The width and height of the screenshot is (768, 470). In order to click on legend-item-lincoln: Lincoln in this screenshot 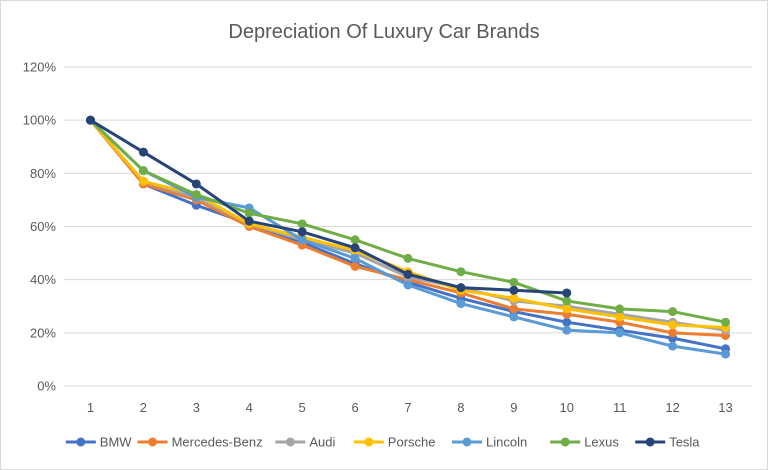, I will do `click(489, 442)`.